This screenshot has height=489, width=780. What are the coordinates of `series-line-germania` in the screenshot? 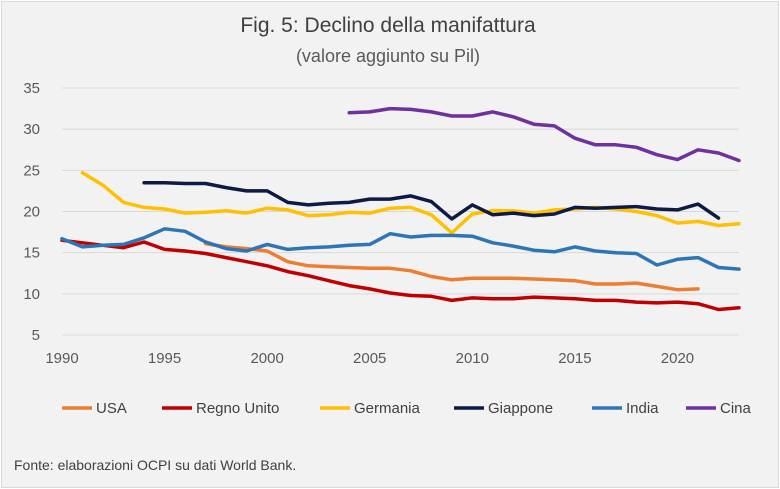 It's located at (410, 203).